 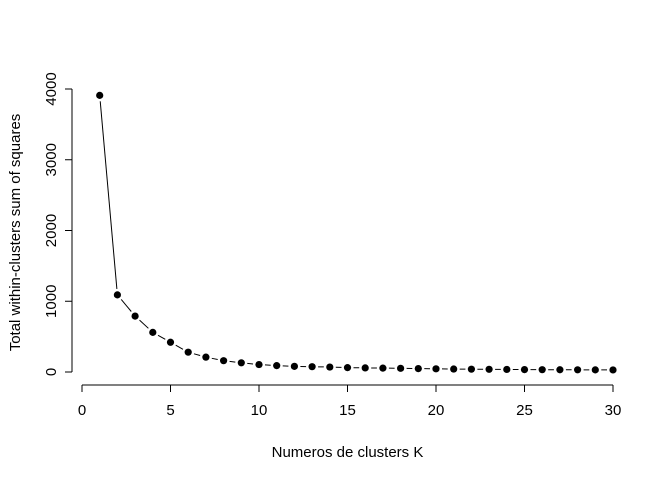 What do you see at coordinates (51, 88) in the screenshot?
I see `y-tick-label: 4000` at bounding box center [51, 88].